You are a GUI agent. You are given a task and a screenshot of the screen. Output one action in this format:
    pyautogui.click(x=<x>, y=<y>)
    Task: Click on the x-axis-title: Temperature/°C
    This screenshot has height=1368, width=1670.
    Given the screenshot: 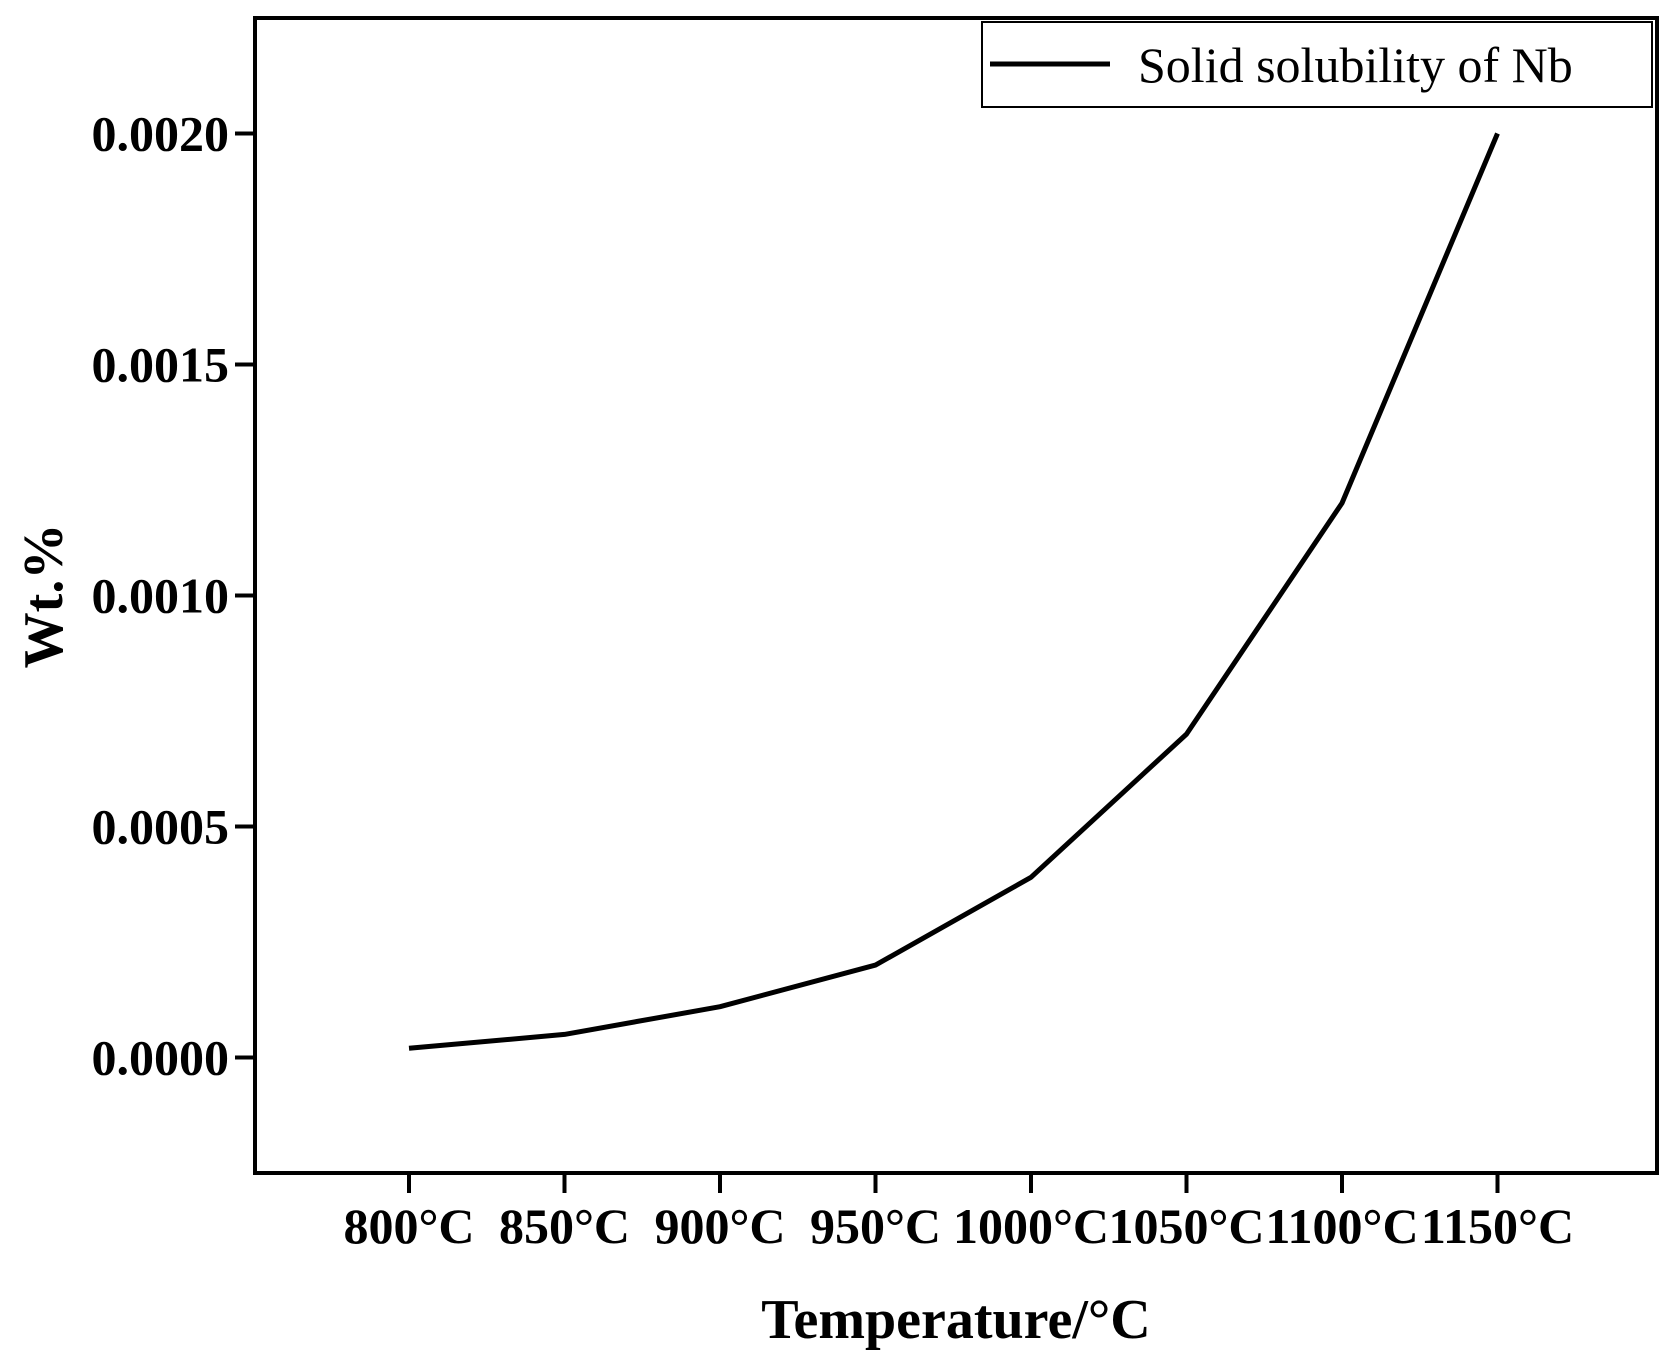 What is the action you would take?
    pyautogui.click(x=955, y=1320)
    